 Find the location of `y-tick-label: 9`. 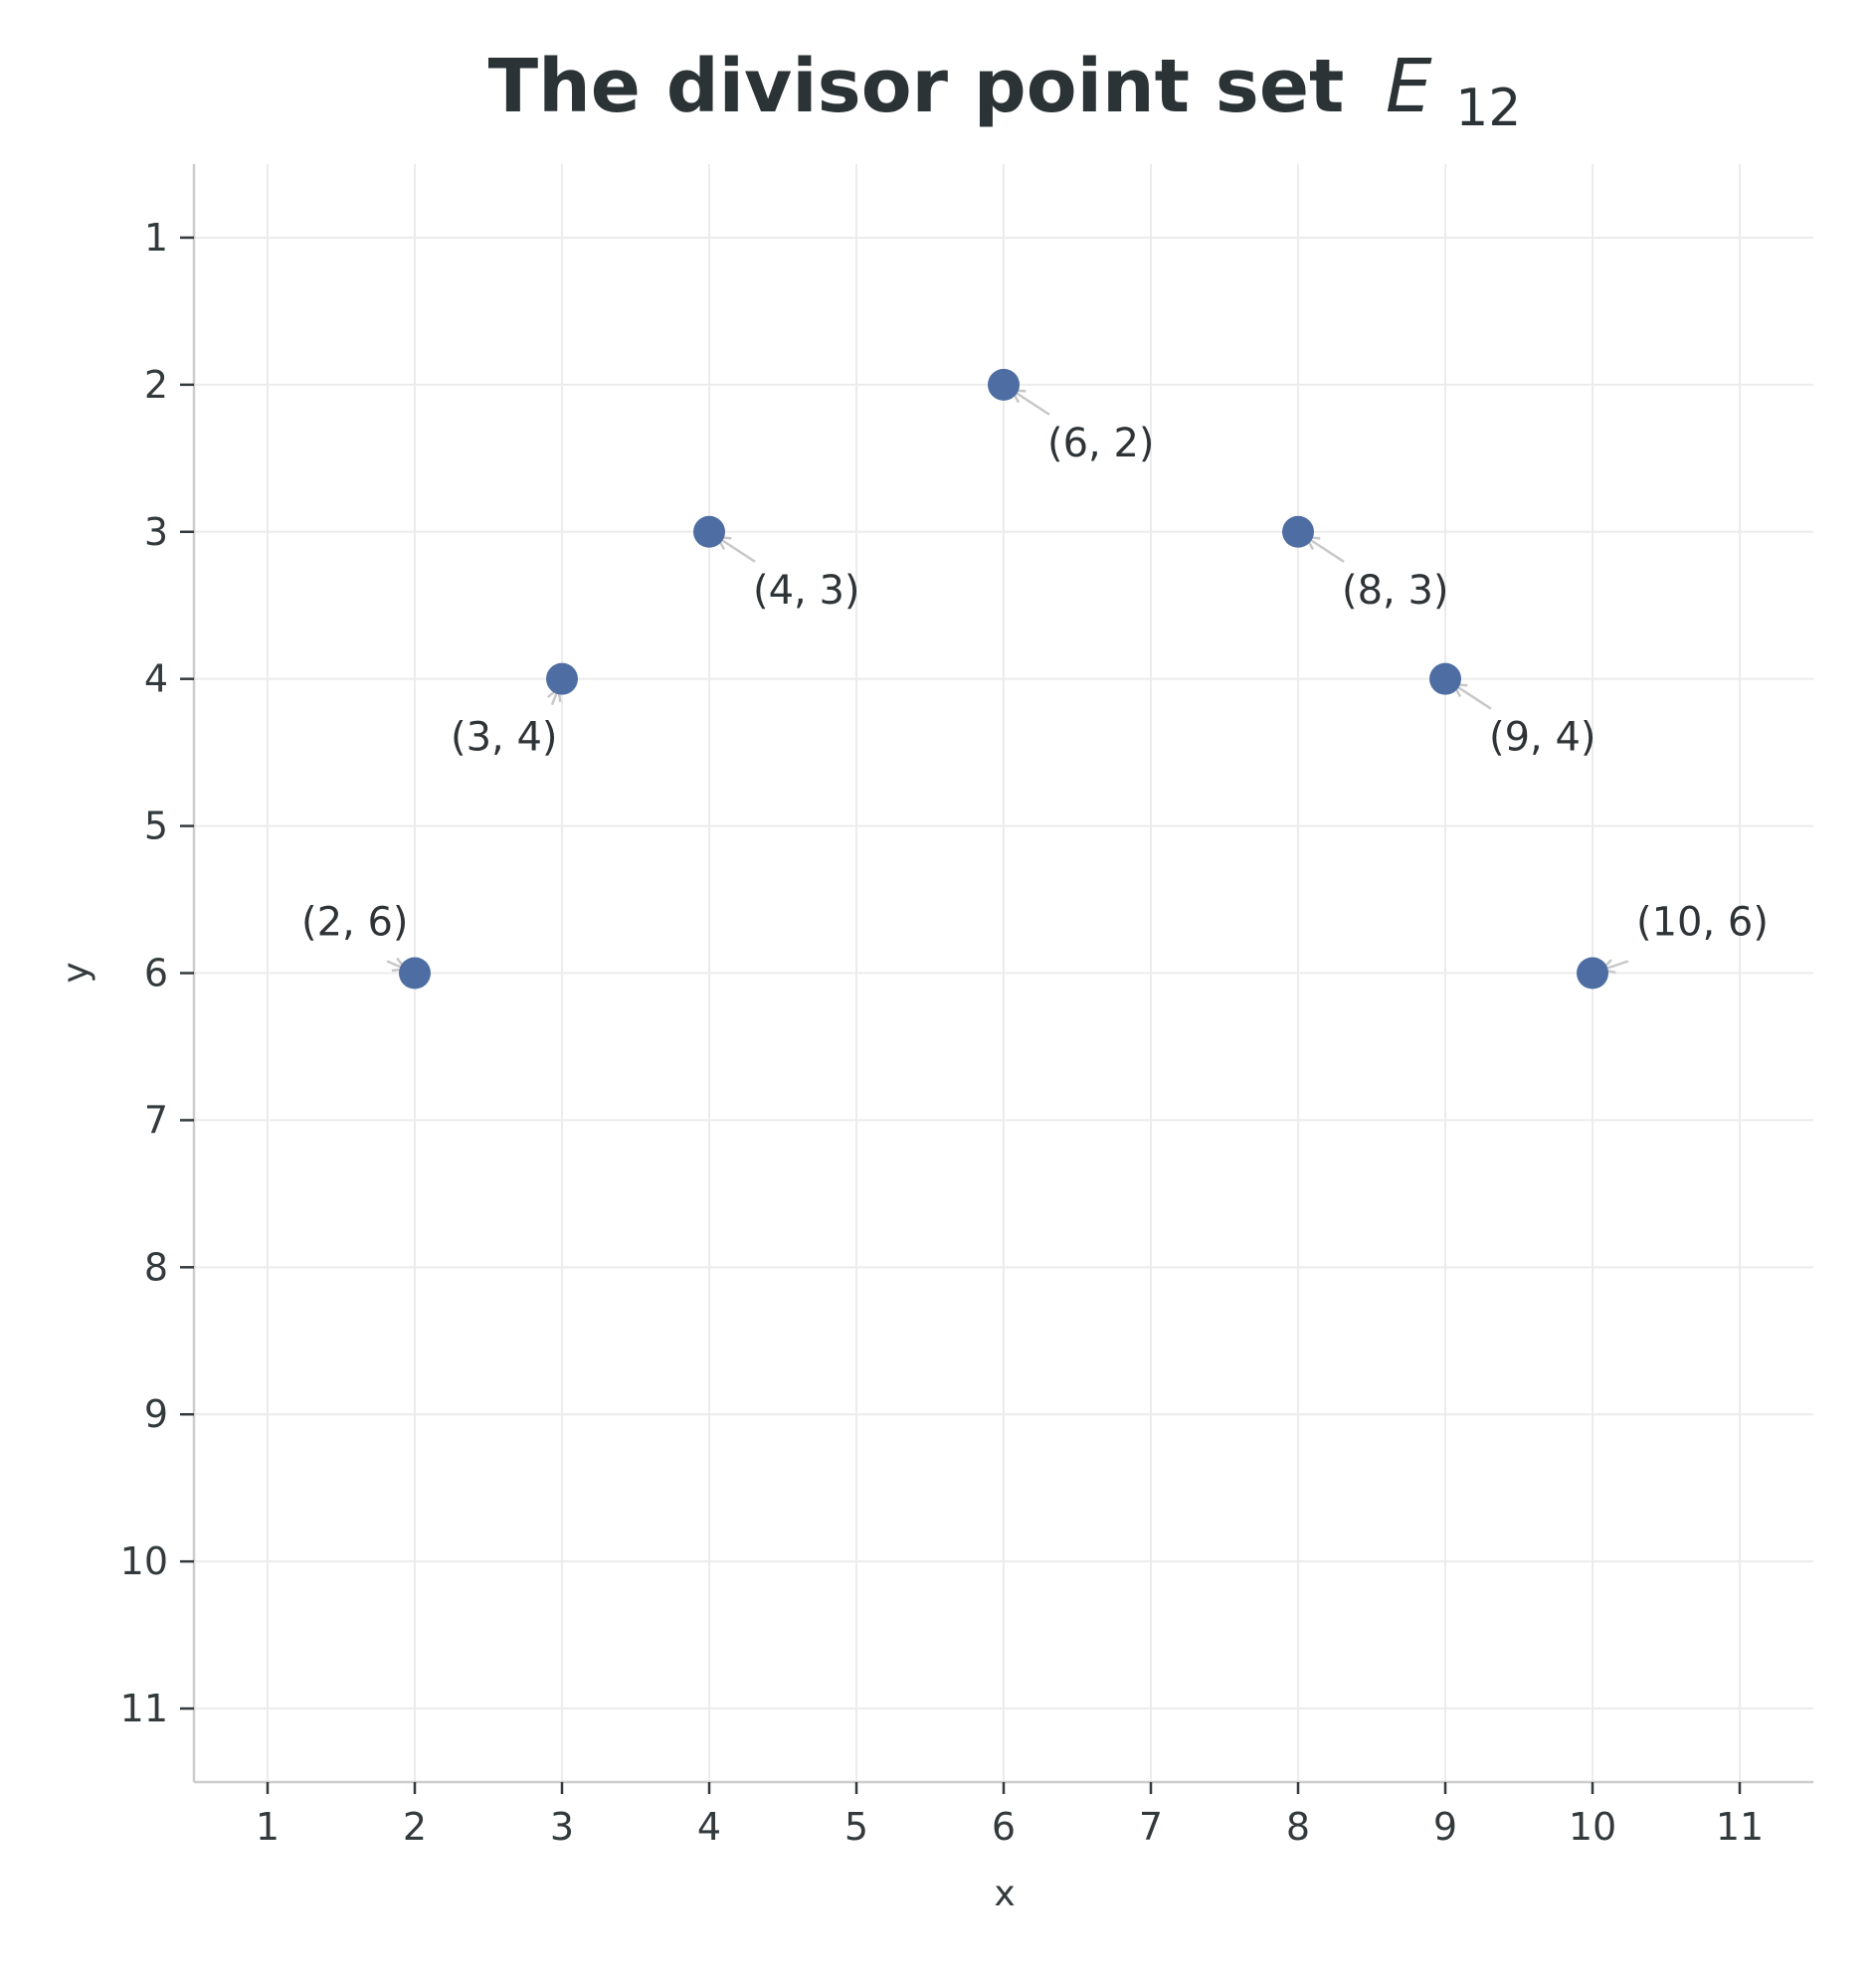

y-tick-label: 9 is located at coordinates (156, 1414).